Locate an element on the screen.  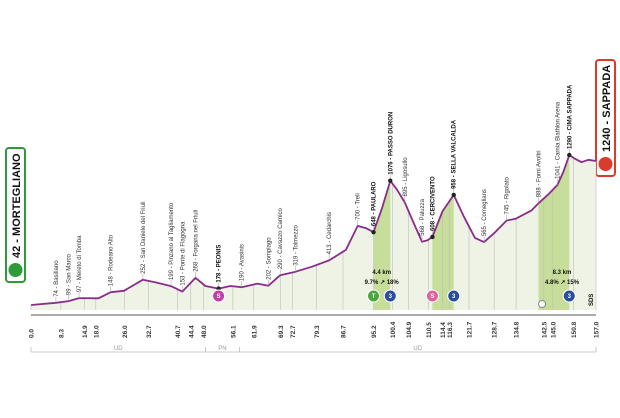
feed-zone-icon is located at coordinates (542, 304).